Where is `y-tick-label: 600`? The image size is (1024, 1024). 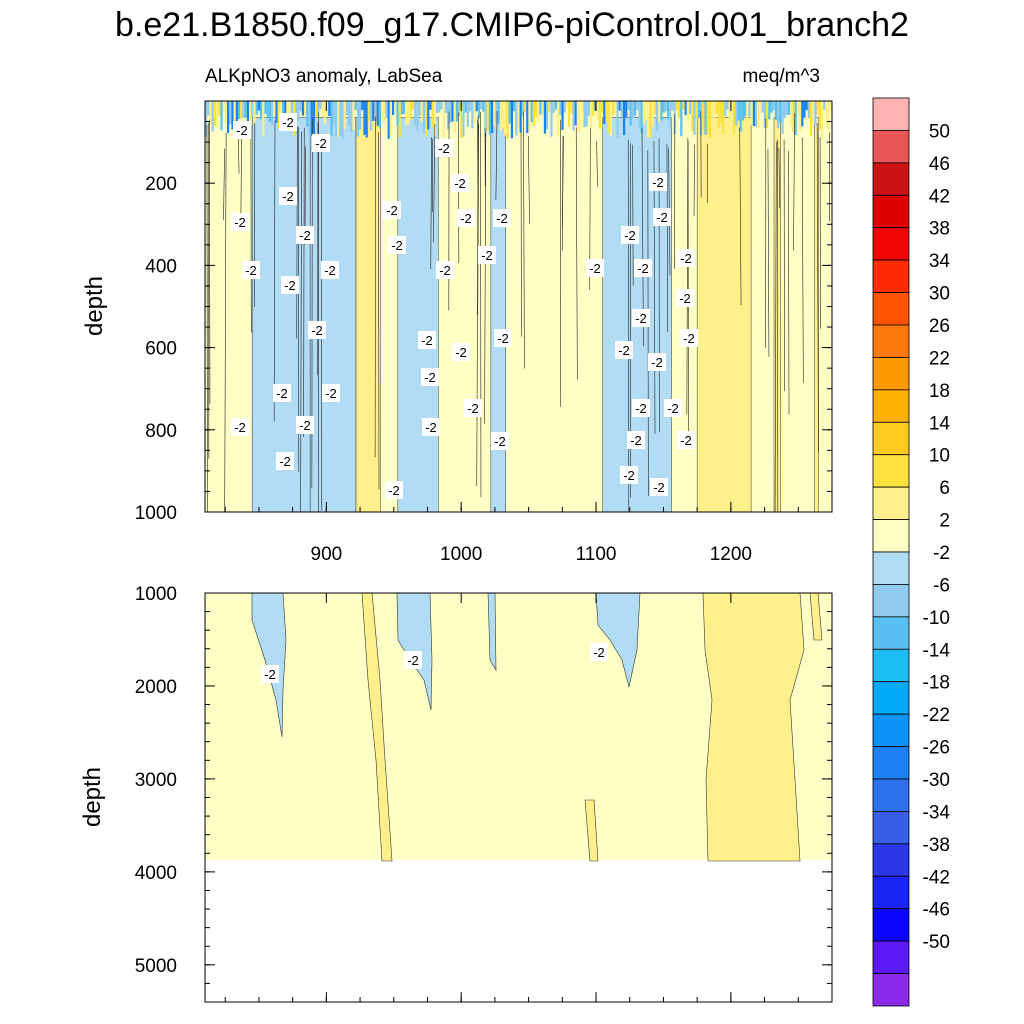
y-tick-label: 600 is located at coordinates (161, 349).